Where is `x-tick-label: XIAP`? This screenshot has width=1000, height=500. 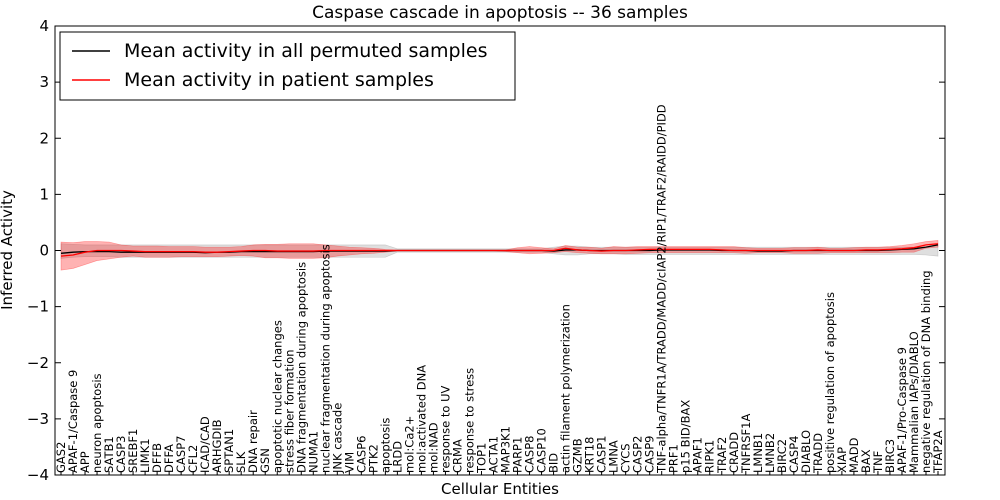 x-tick-label: XIAP is located at coordinates (842, 460).